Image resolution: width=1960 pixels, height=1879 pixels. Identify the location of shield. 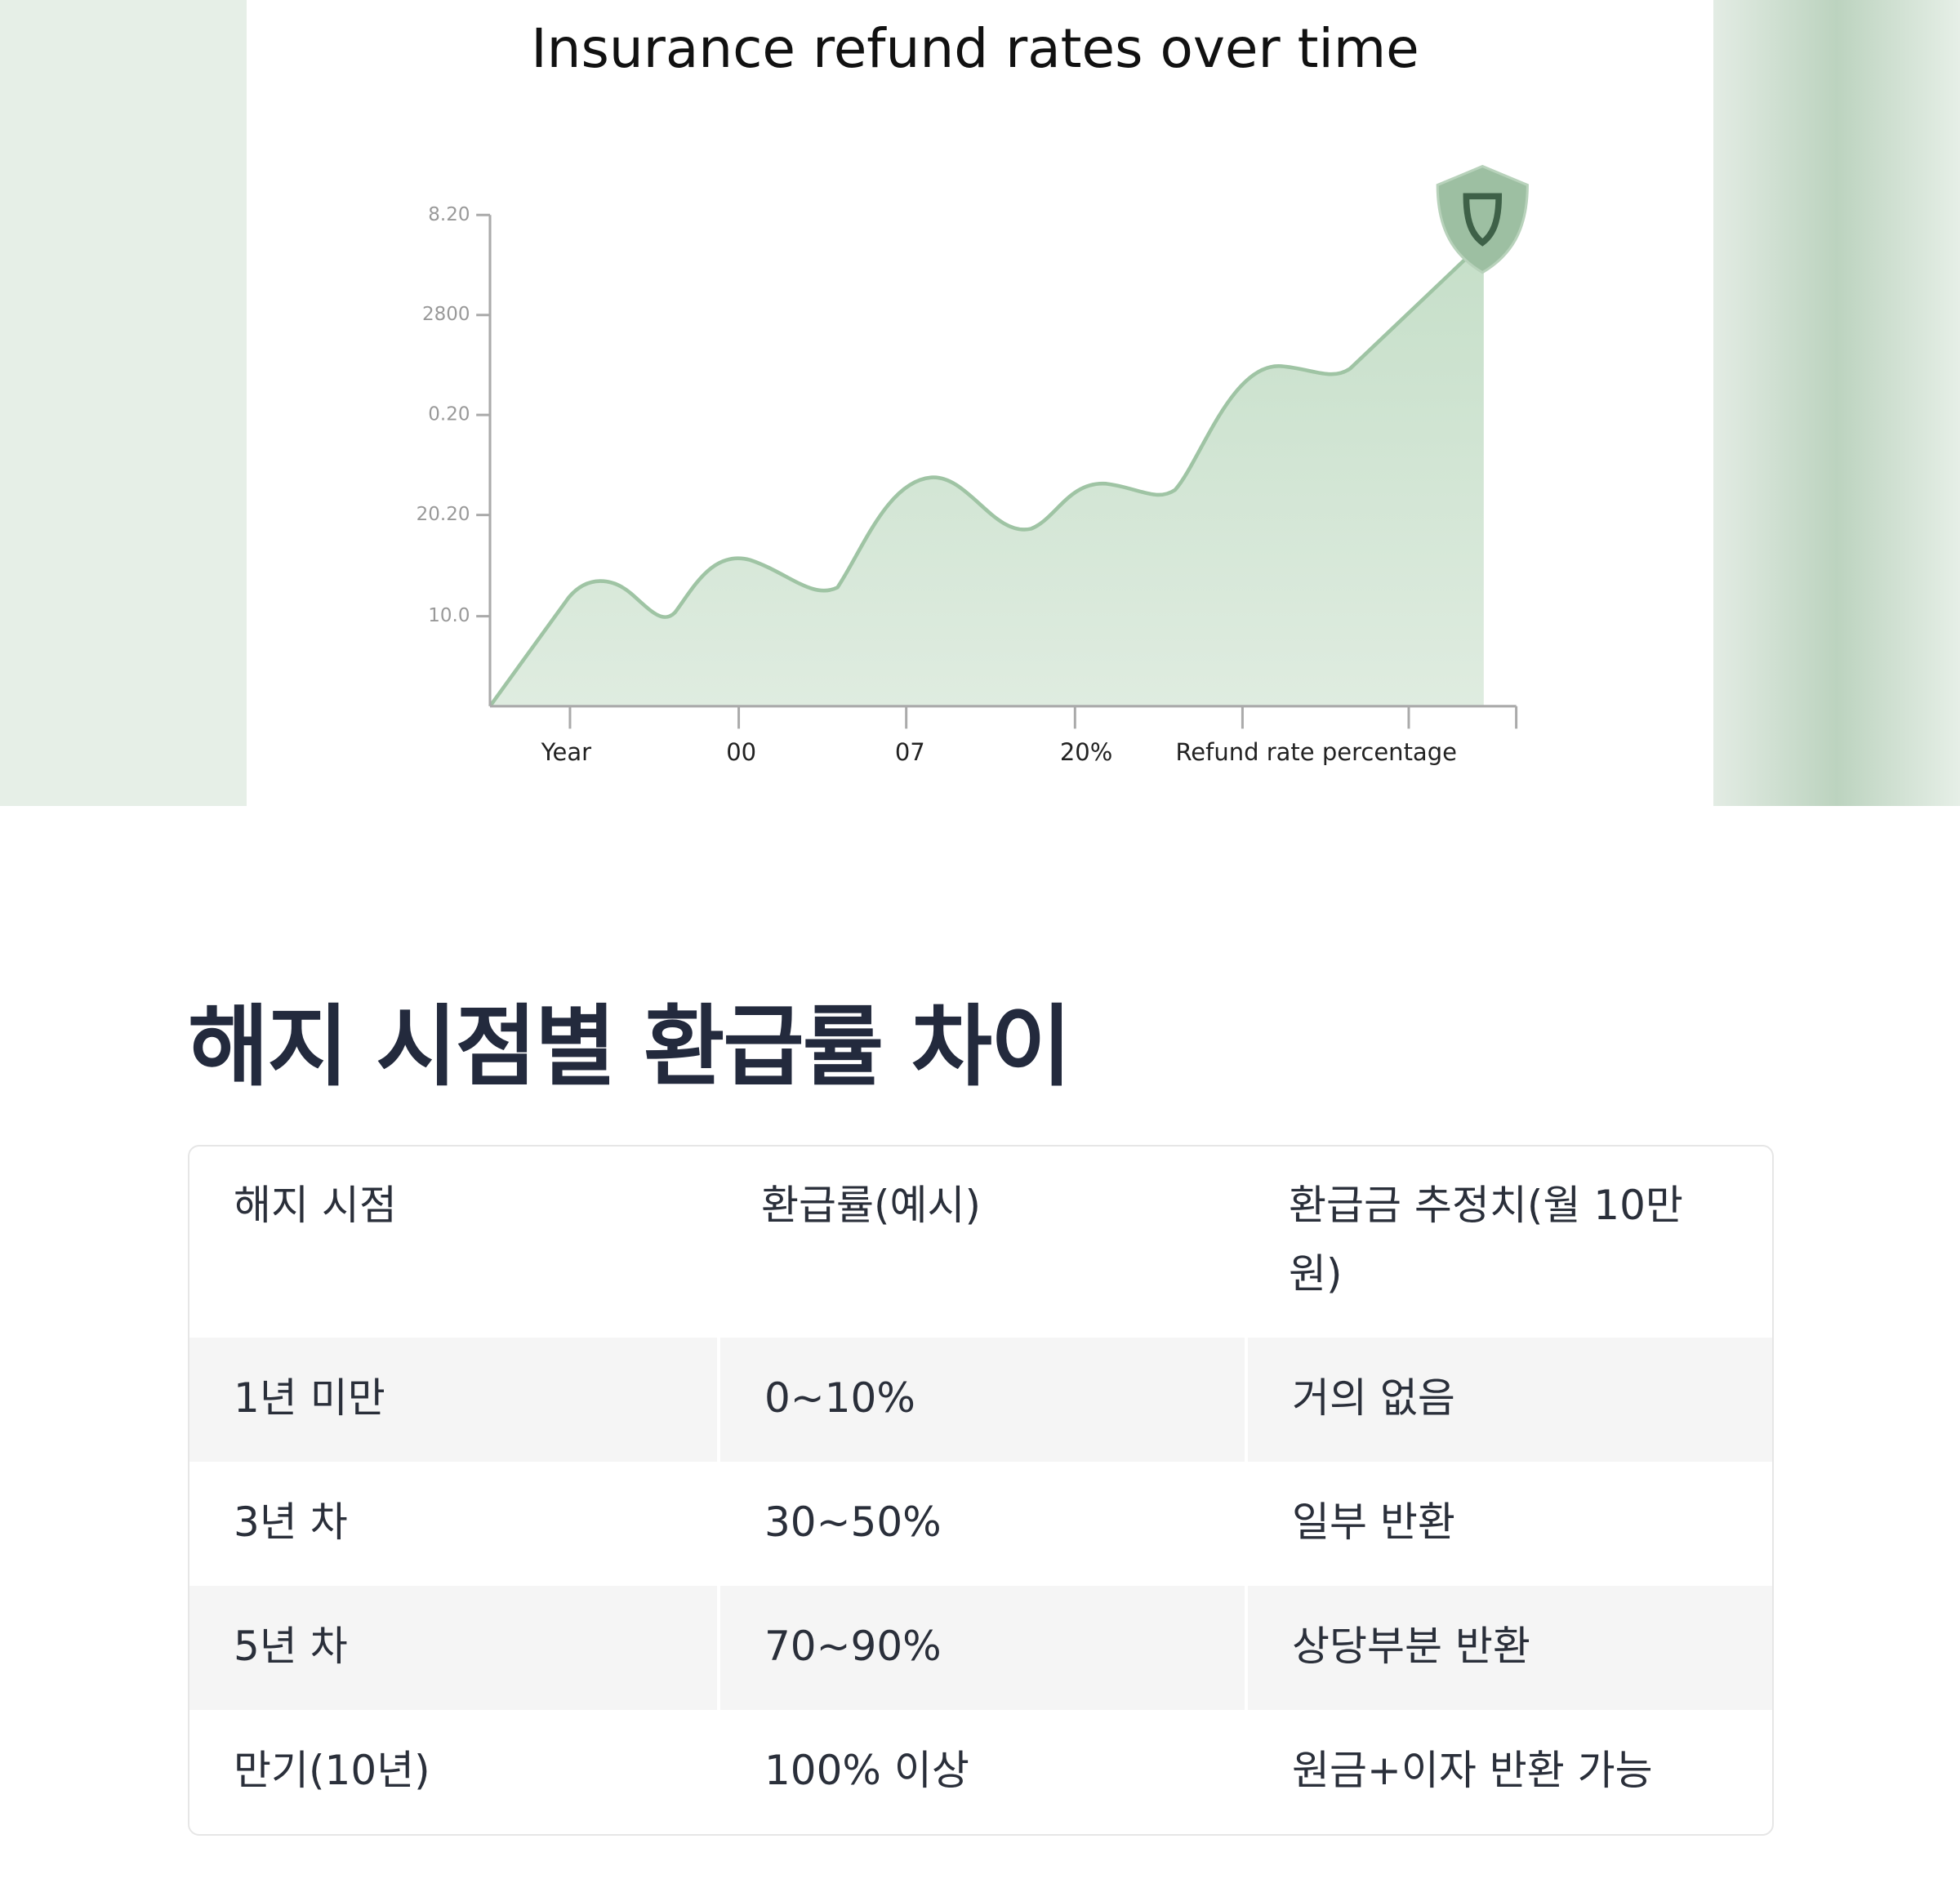
(1482, 219).